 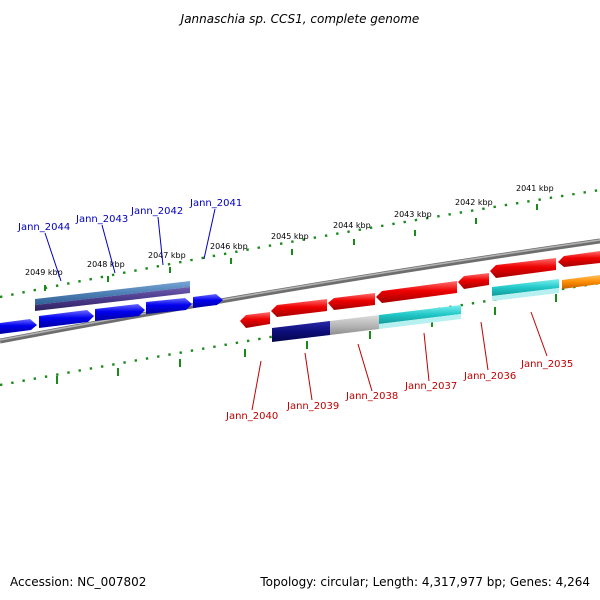 I want to click on gene-arrow-jann-2039, so click(x=299, y=308).